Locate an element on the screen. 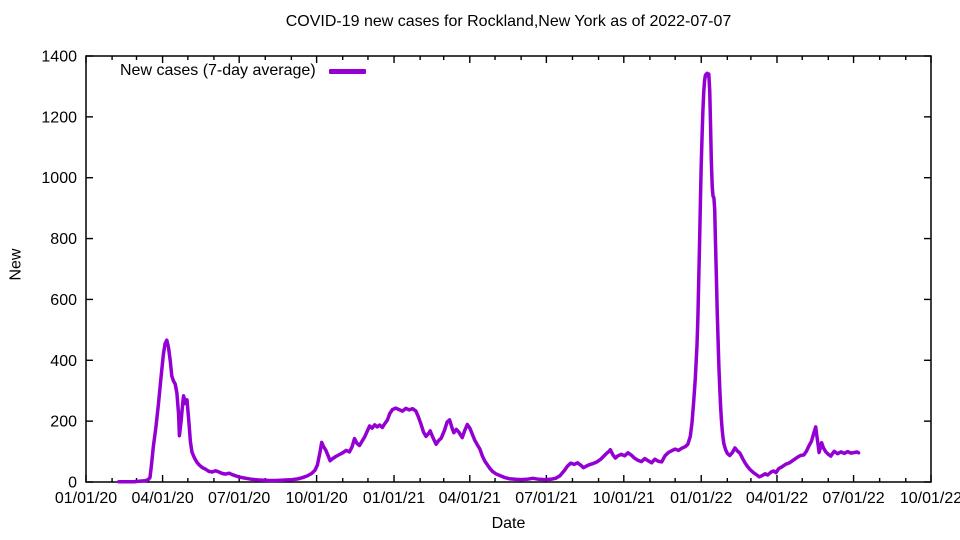 Image resolution: width=960 pixels, height=540 pixels. svg-text: 01/01/21 is located at coordinates (394, 498).